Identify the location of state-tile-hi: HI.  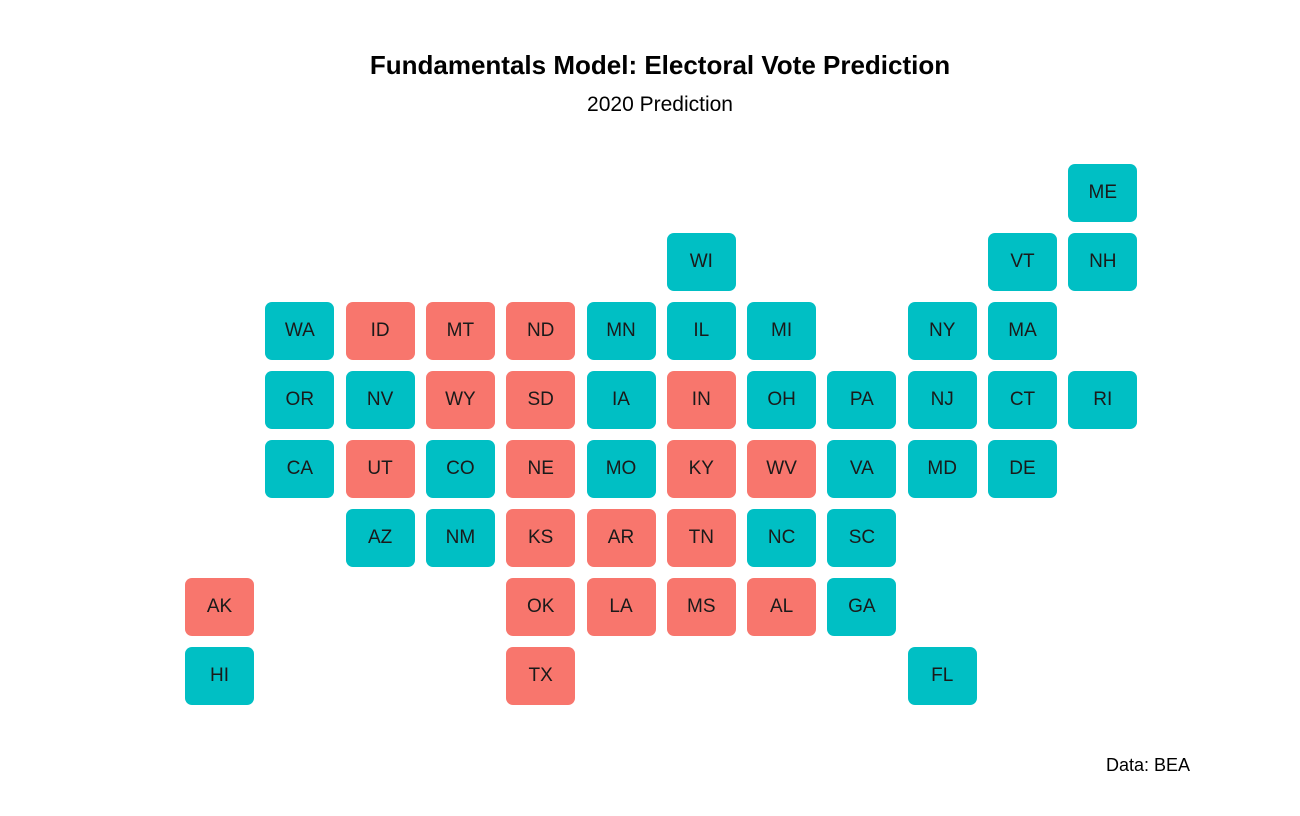
(219, 676).